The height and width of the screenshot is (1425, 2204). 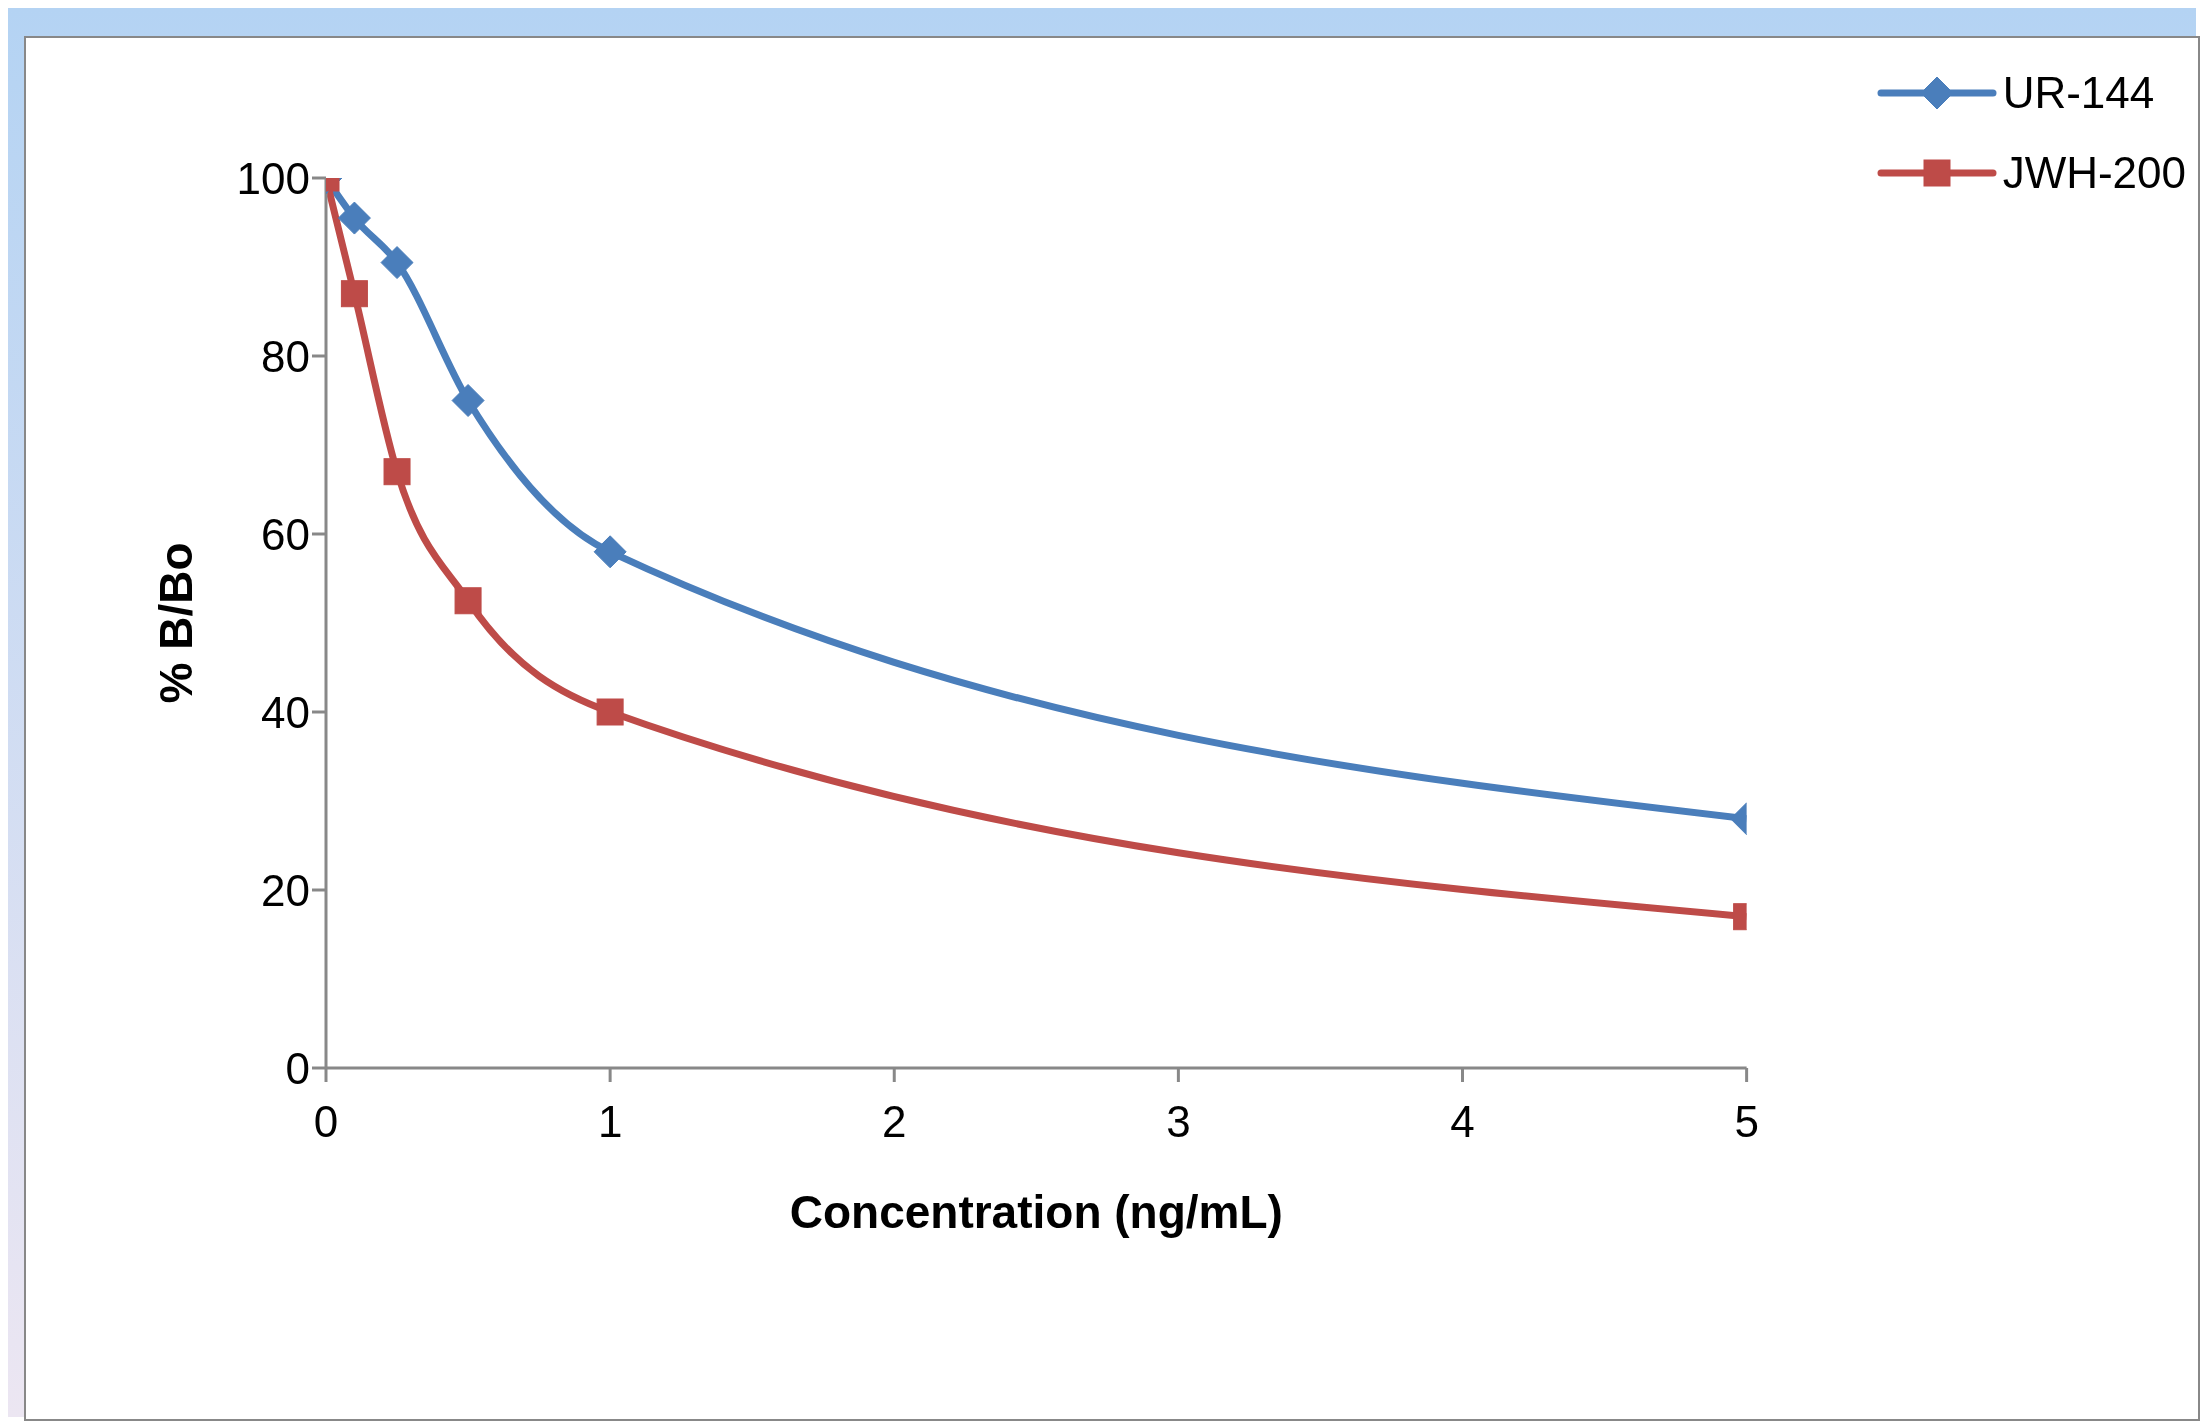 What do you see at coordinates (1746, 1122) in the screenshot?
I see `x-tick-label: 5` at bounding box center [1746, 1122].